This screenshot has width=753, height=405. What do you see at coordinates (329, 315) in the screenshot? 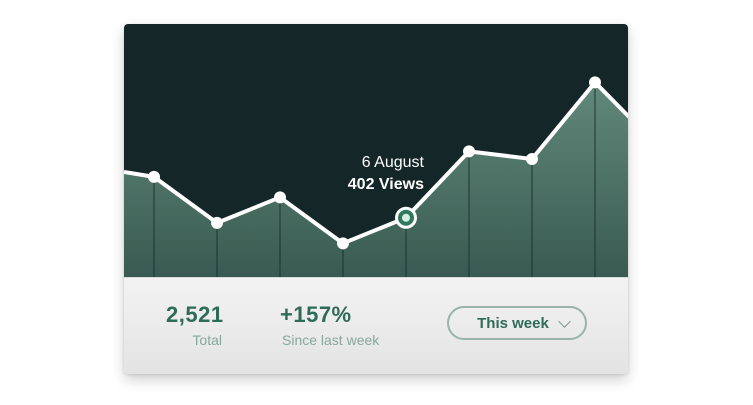
I see `change-value: +157%` at bounding box center [329, 315].